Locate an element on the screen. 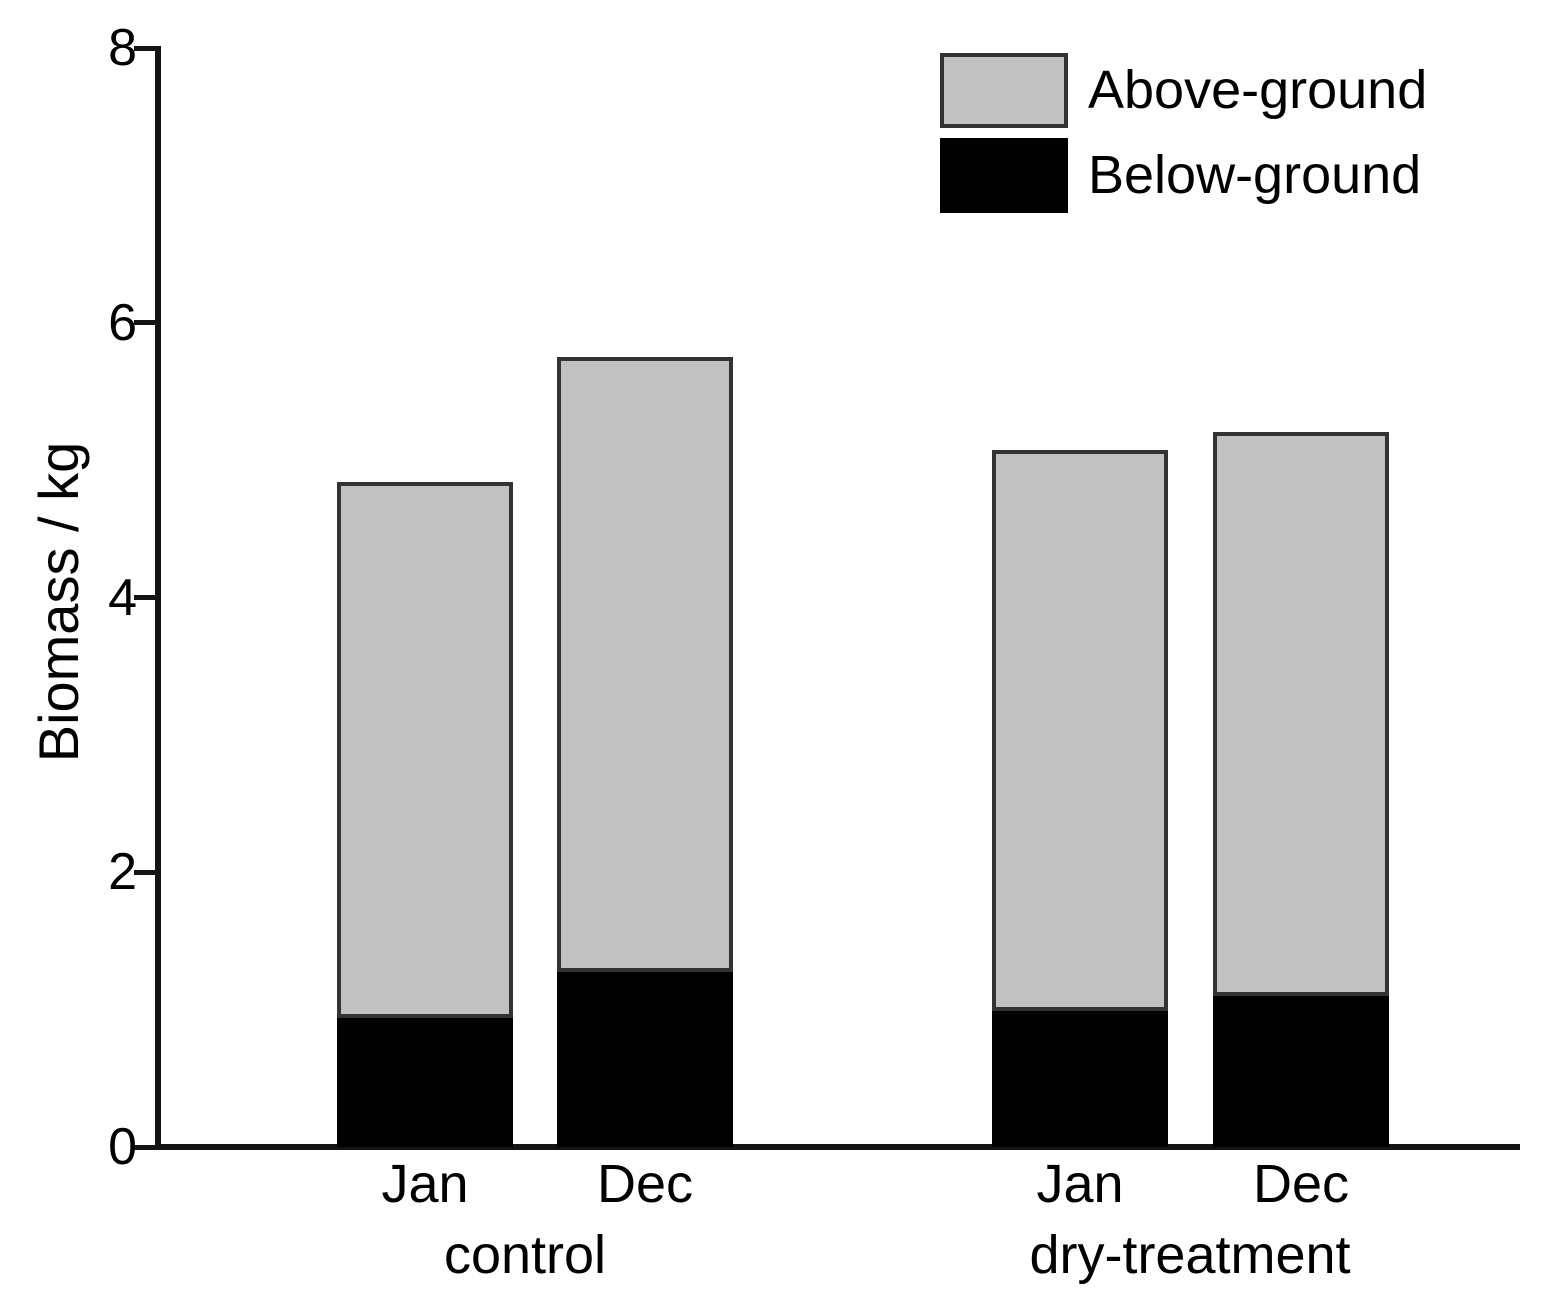 The image size is (1554, 1308). y-tick-label: 8 is located at coordinates (122, 48).